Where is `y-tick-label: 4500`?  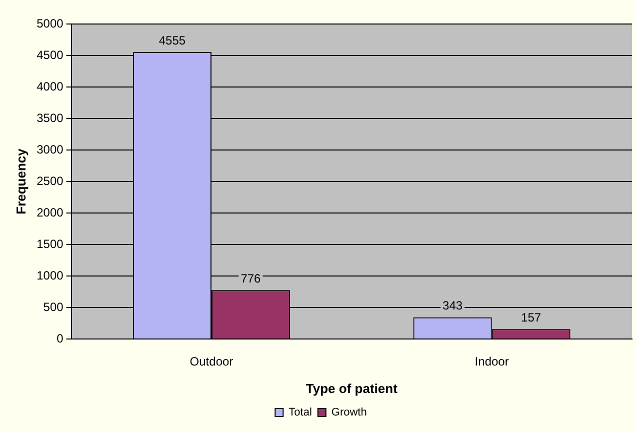 y-tick-label: 4500 is located at coordinates (50, 55).